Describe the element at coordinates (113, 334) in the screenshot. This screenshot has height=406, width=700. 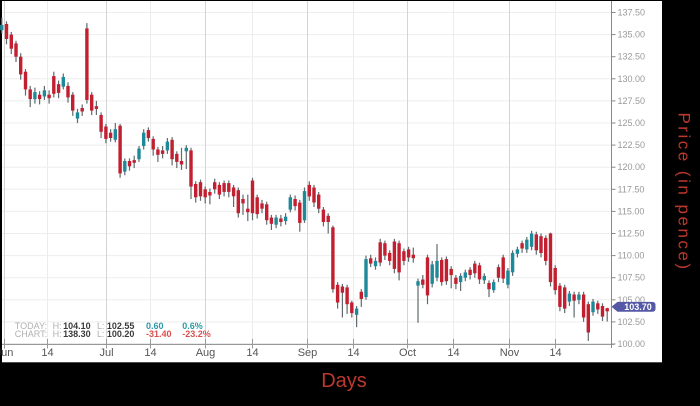
I see `svg-text:CHART:H:138.30L:100.20-31.40-2: CHART: H: 138.30 L: 100.20 -31.40 -23.2%` at that location.